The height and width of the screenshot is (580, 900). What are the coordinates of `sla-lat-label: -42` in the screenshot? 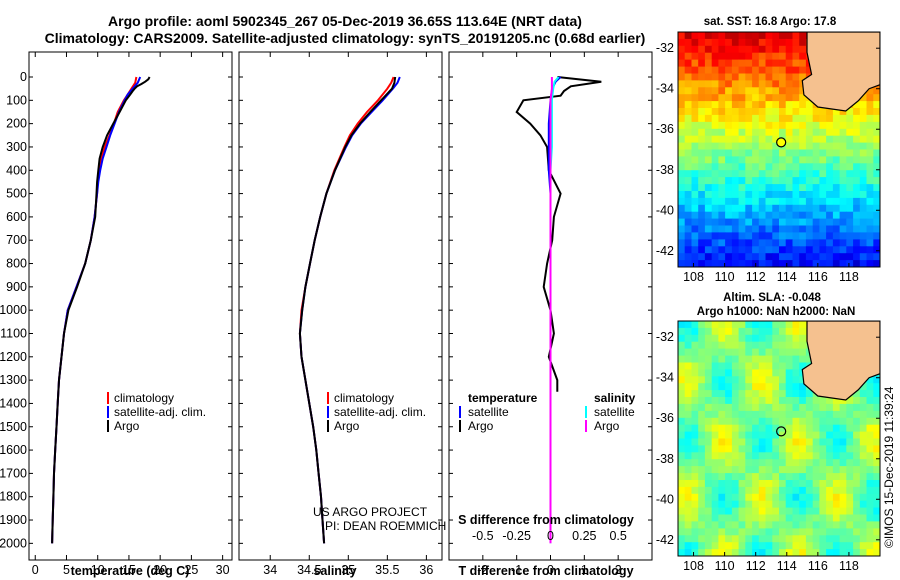 It's located at (665, 540).